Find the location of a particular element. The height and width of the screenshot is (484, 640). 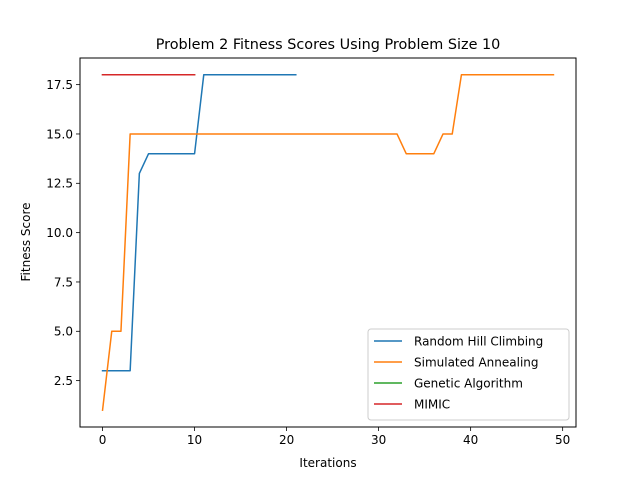

y-tick-label: 7.5 is located at coordinates (63, 282).